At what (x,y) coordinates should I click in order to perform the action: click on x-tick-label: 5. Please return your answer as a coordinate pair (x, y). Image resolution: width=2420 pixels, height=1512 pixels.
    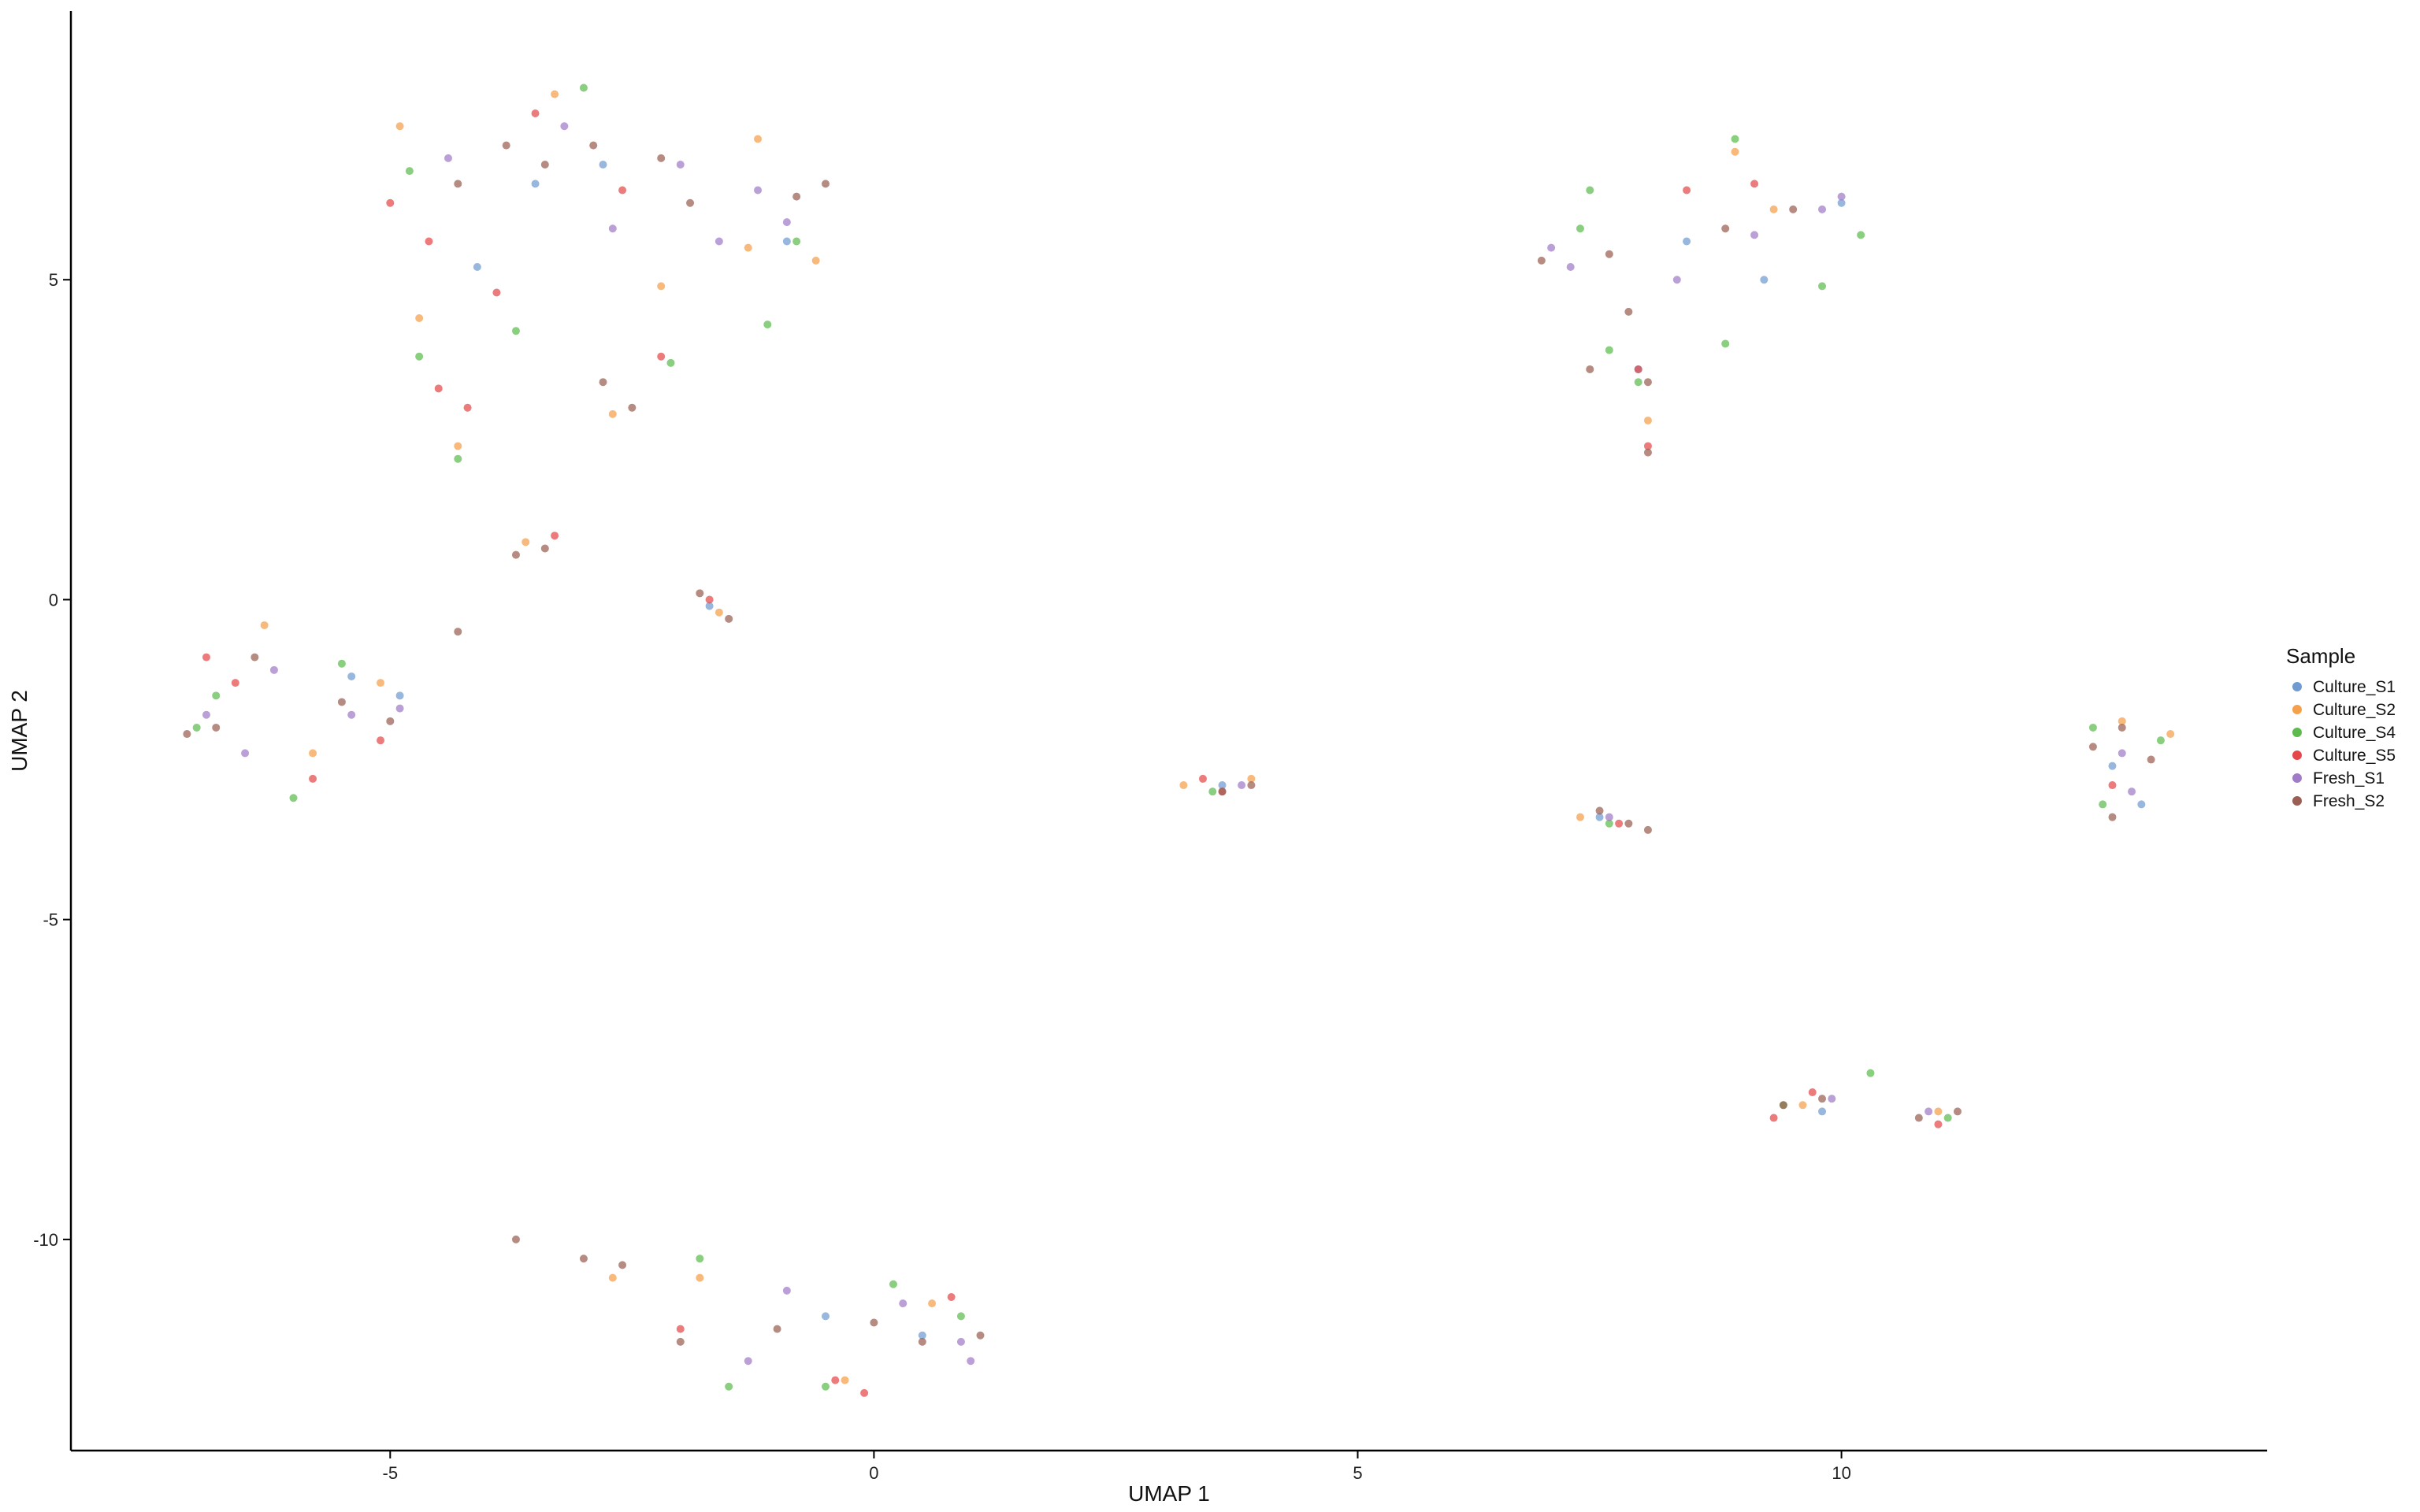
    Looking at the image, I should click on (1357, 1473).